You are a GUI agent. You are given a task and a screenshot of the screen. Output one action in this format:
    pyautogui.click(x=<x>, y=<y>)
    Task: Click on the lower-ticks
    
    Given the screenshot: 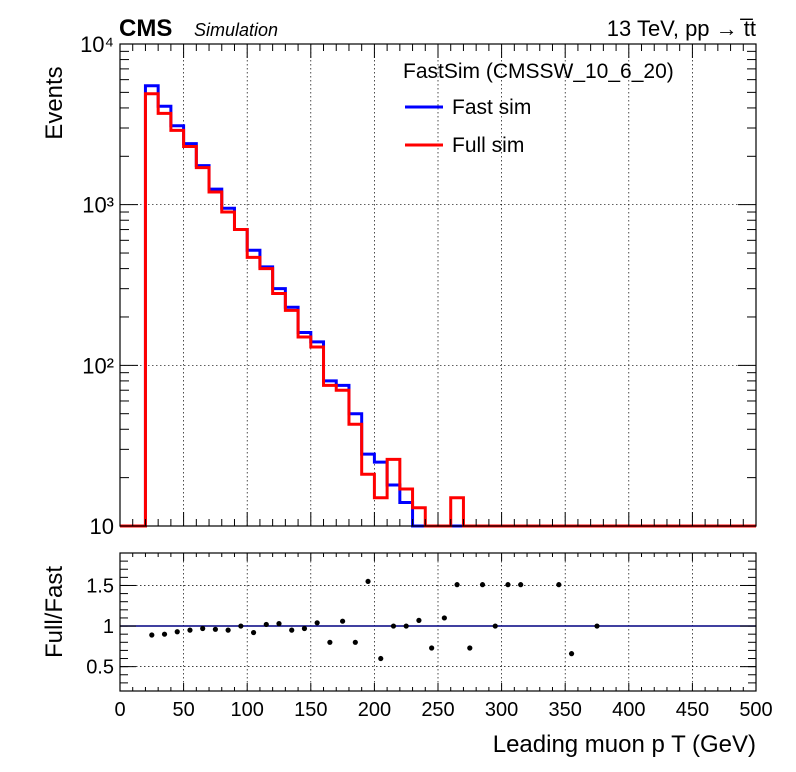 What is the action you would take?
    pyautogui.click(x=438, y=622)
    